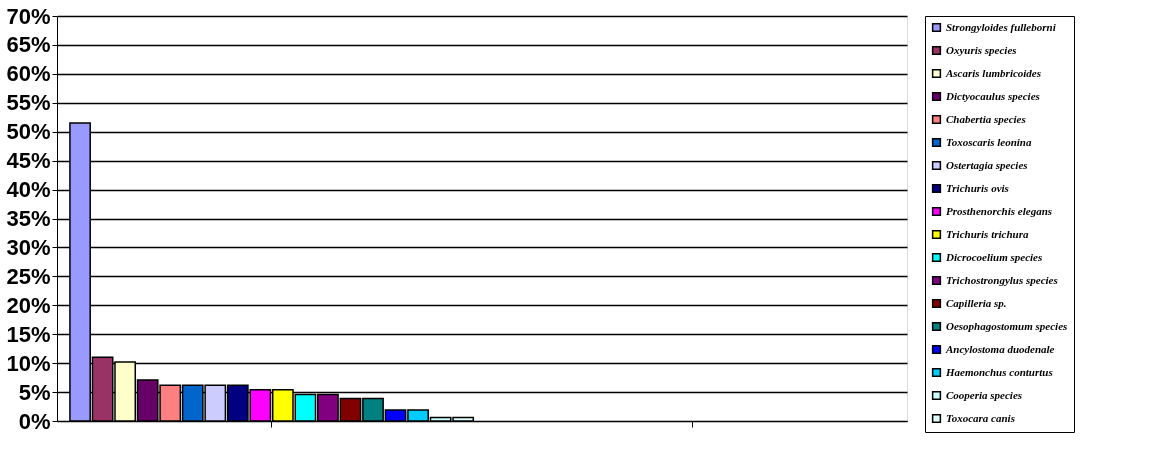  I want to click on y-tick-label: 55%, so click(28, 103).